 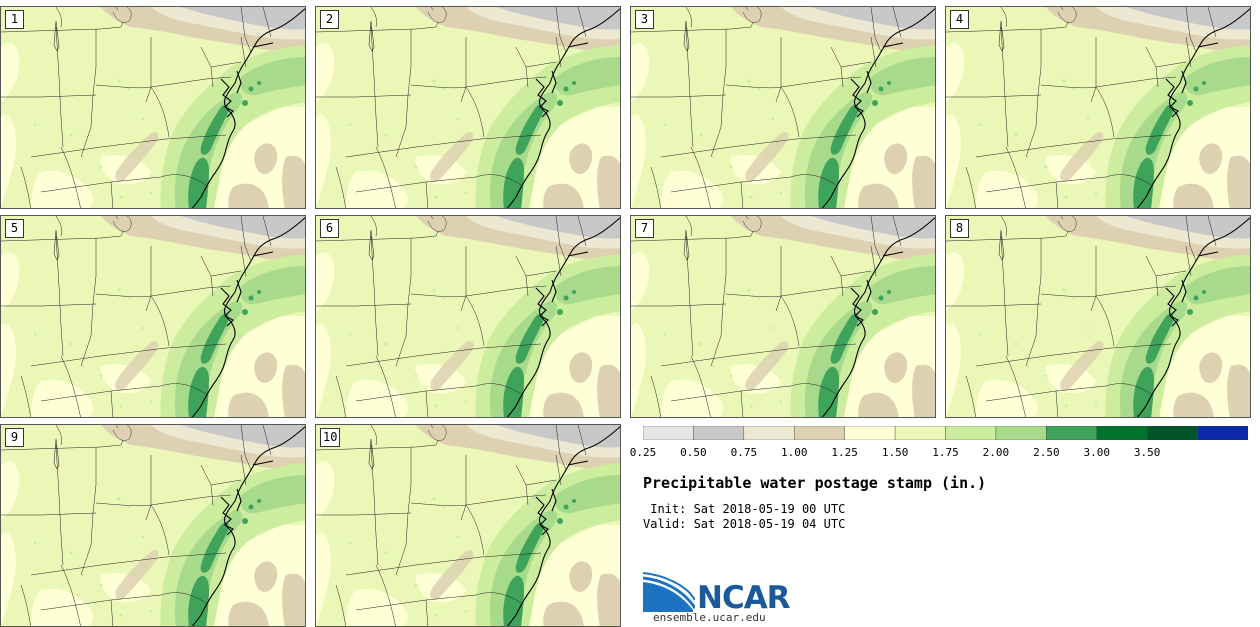 What do you see at coordinates (844, 452) in the screenshot?
I see `colorbar-tick-label: 1.25` at bounding box center [844, 452].